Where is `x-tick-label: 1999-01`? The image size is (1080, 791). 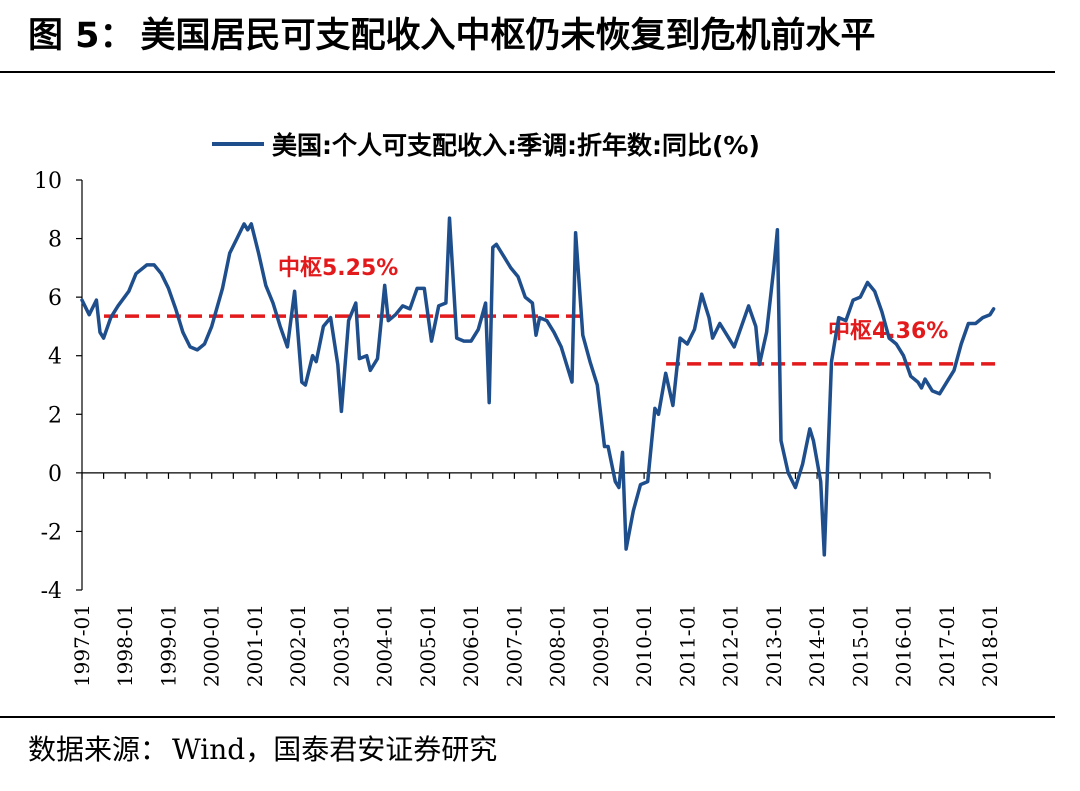 x-tick-label: 1999-01 is located at coordinates (168, 645).